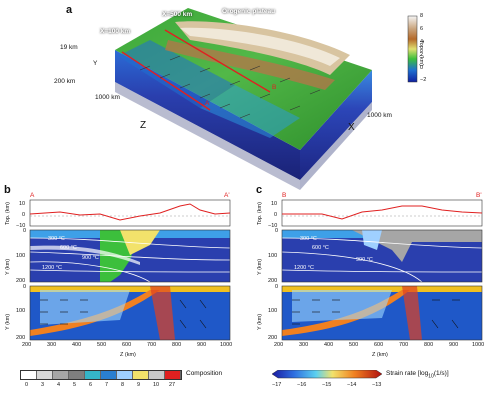 This screenshot has height=400, width=500. I want to click on panel-b-z-tick-900: 900, so click(202, 345).